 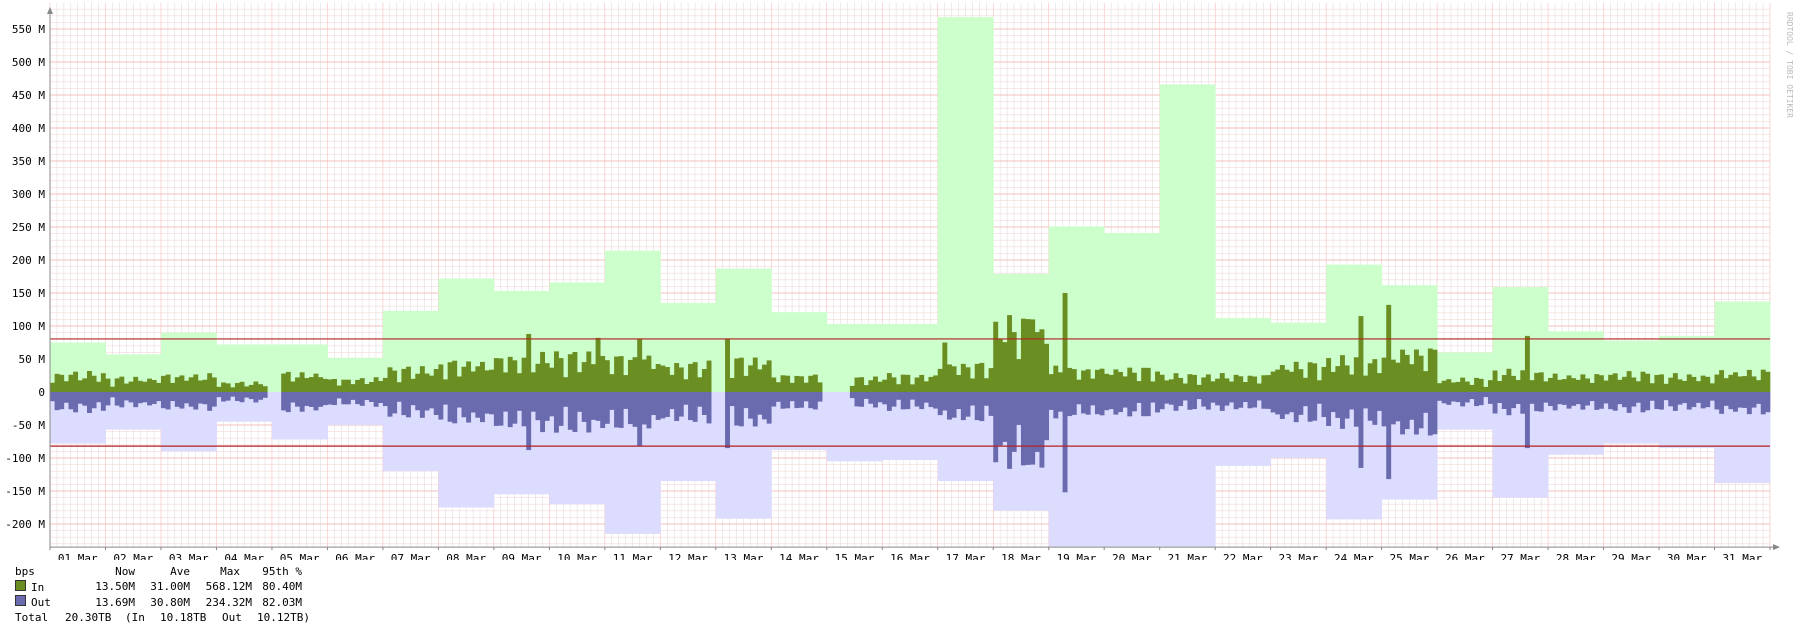 I want to click on y-tick-label: 300 M, so click(x=28, y=194).